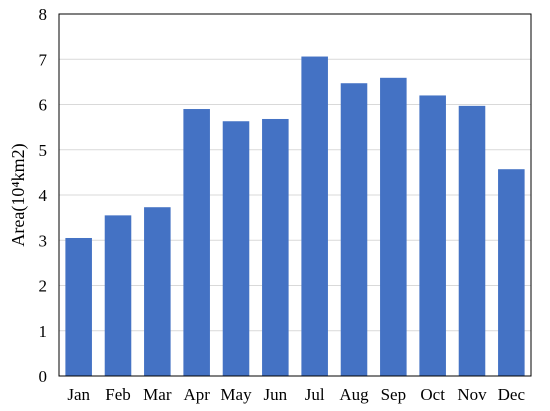  What do you see at coordinates (18, 194) in the screenshot?
I see `y-axis-title: Area(10⁴km2)` at bounding box center [18, 194].